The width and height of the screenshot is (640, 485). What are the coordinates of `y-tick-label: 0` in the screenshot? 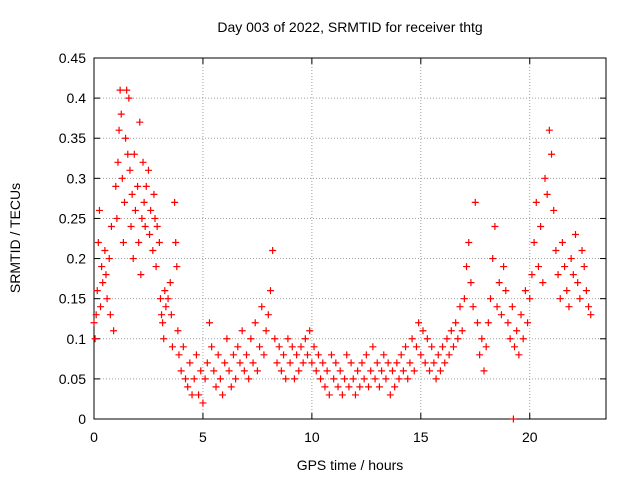 It's located at (82, 419).